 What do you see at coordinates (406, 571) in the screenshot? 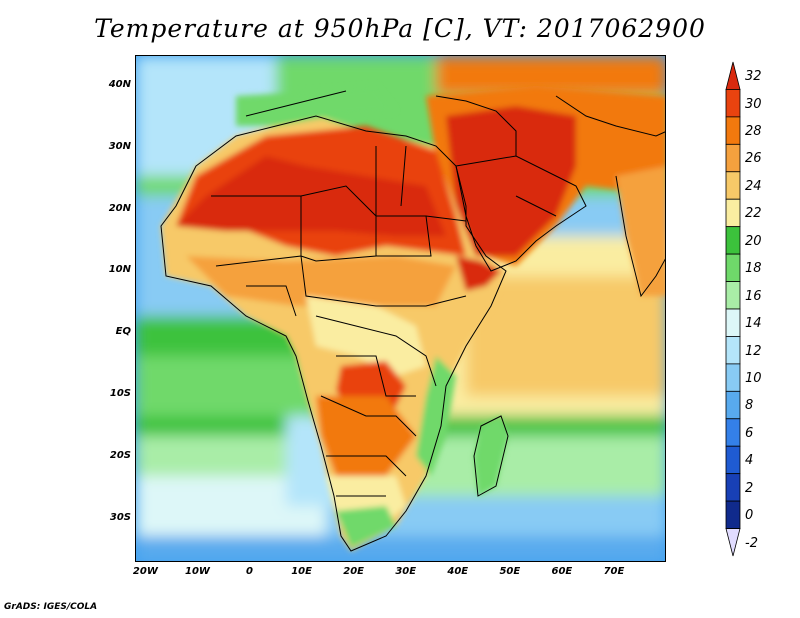
I see `lon-tick-label: 30E` at bounding box center [406, 571].